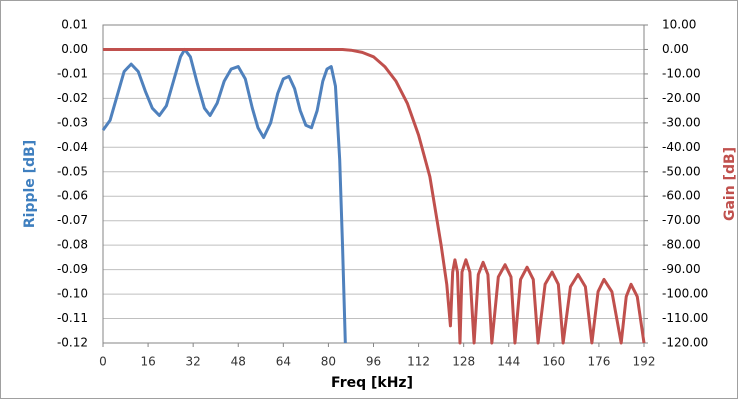 Image resolution: width=738 pixels, height=399 pixels. I want to click on y2-tick-label: -20.00, so click(681, 98).